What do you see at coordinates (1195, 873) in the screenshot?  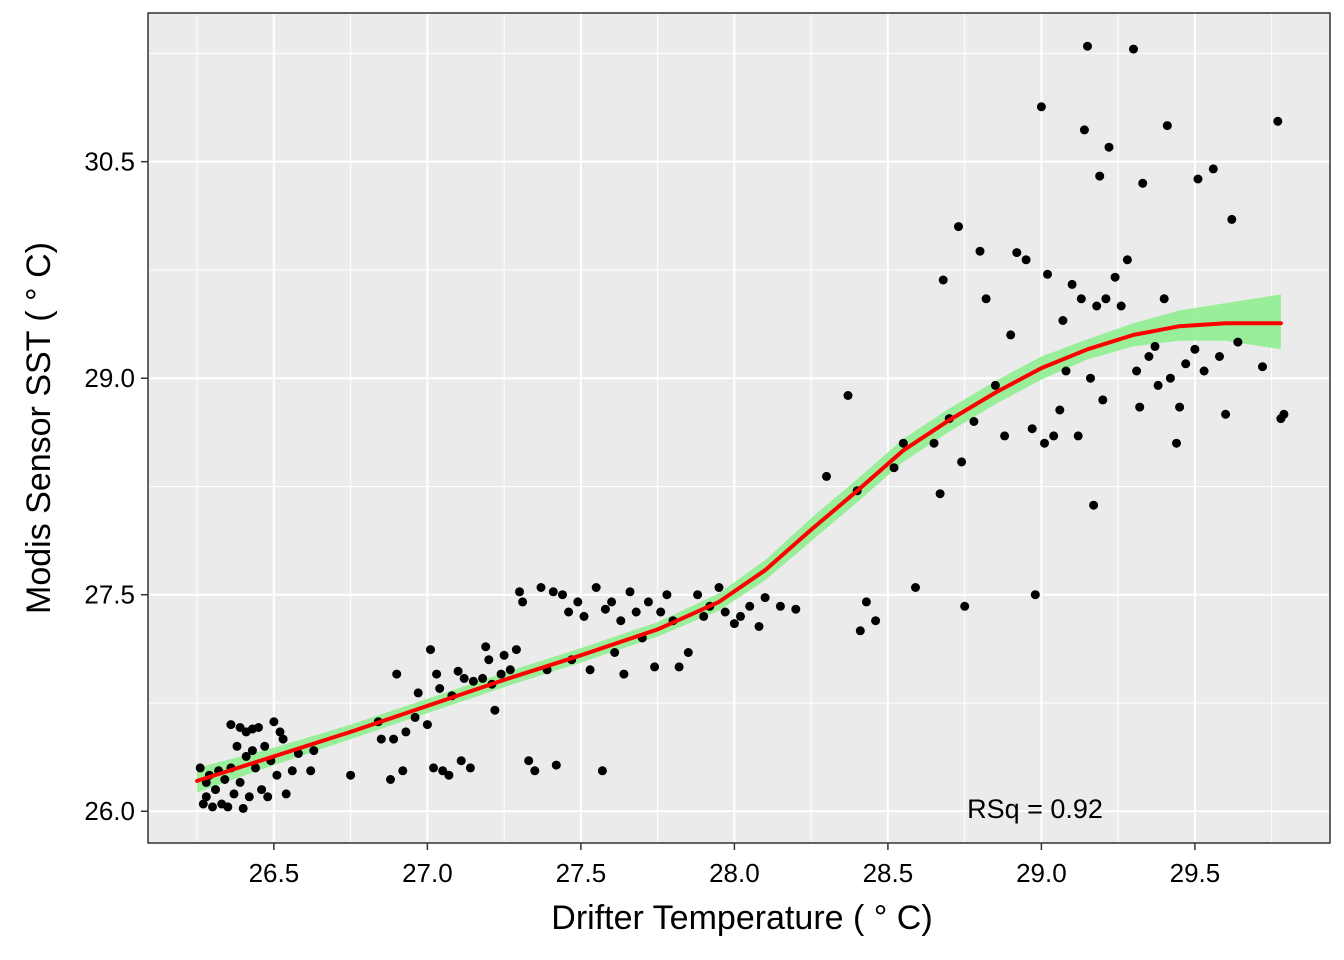 I see `x-tick-label: 29.5` at bounding box center [1195, 873].